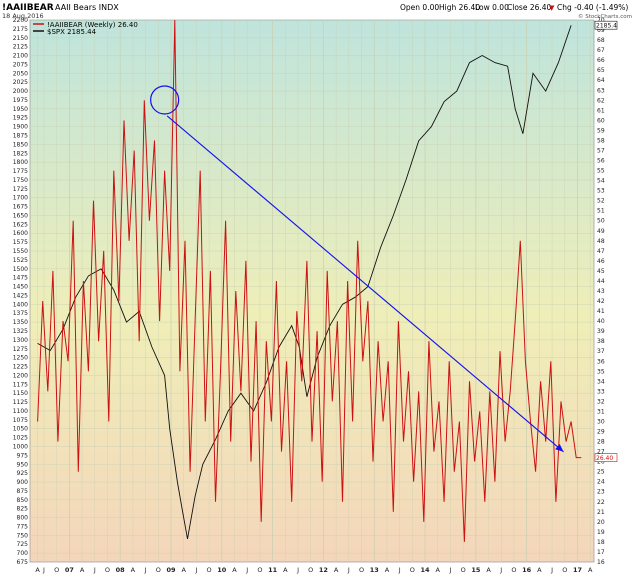 The width and height of the screenshot is (640, 580). What do you see at coordinates (605, 16) in the screenshot?
I see `header-credit: © StockCharts.com` at bounding box center [605, 16].